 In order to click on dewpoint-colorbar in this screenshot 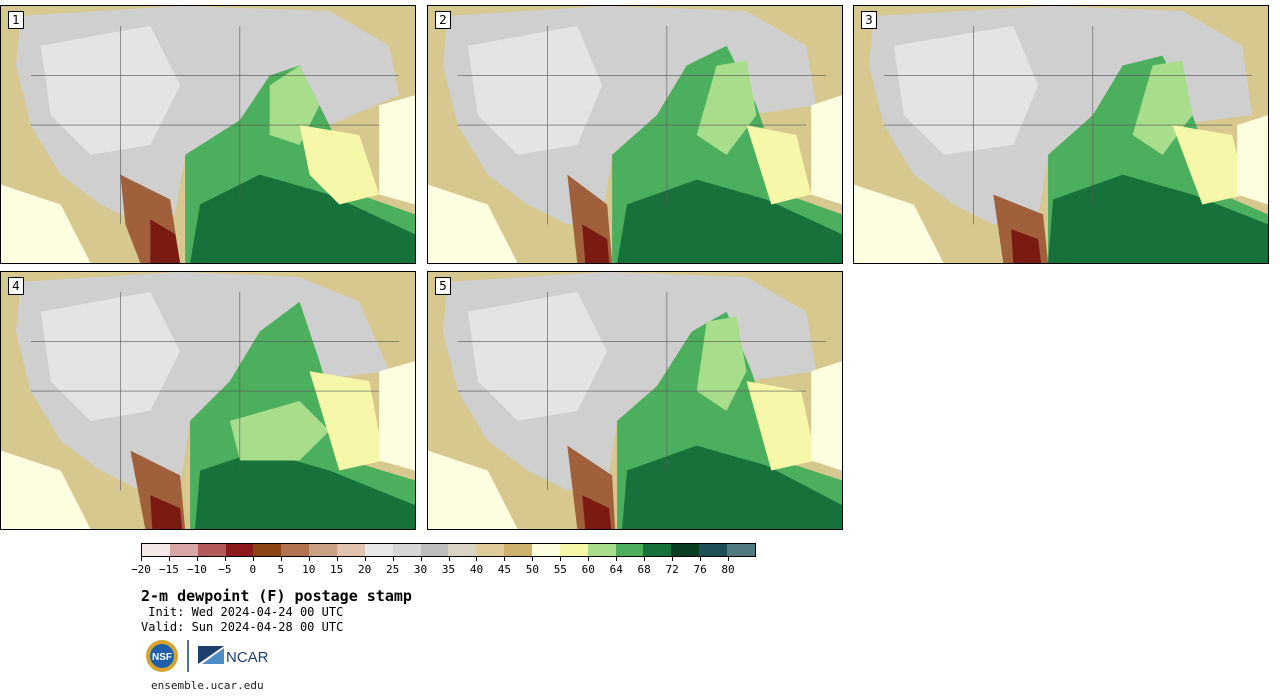, I will do `click(448, 550)`.